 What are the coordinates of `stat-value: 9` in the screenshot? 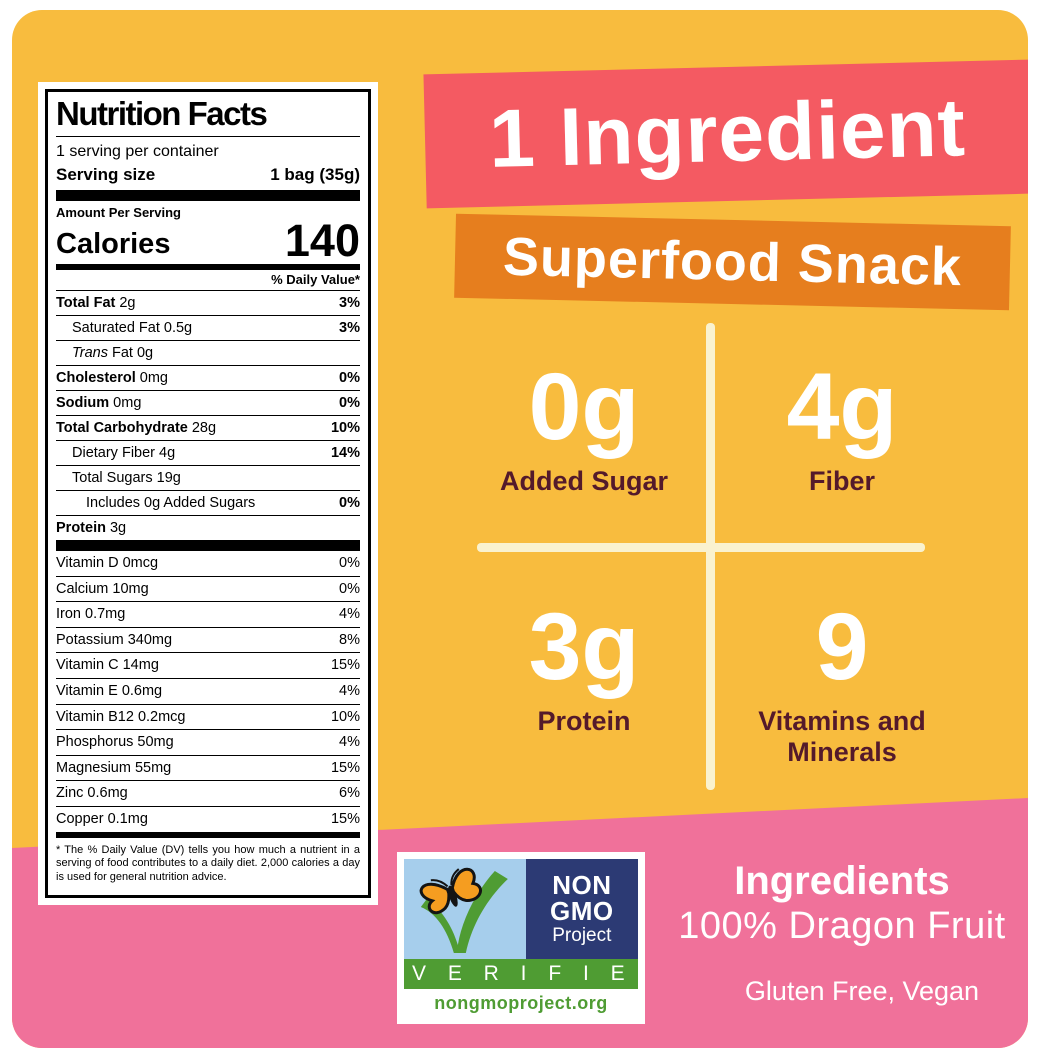 It's located at (842, 647).